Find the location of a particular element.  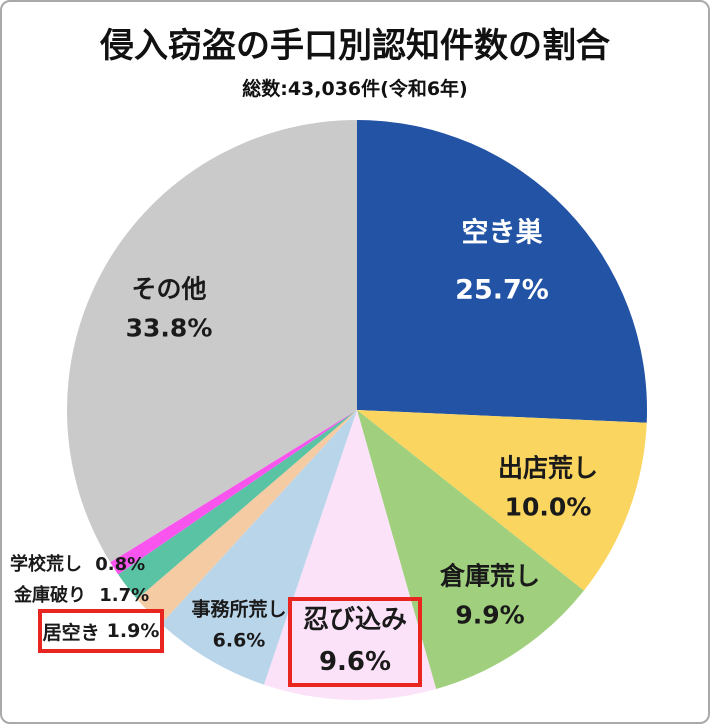

slice-name: 空き巣 is located at coordinates (502, 233).